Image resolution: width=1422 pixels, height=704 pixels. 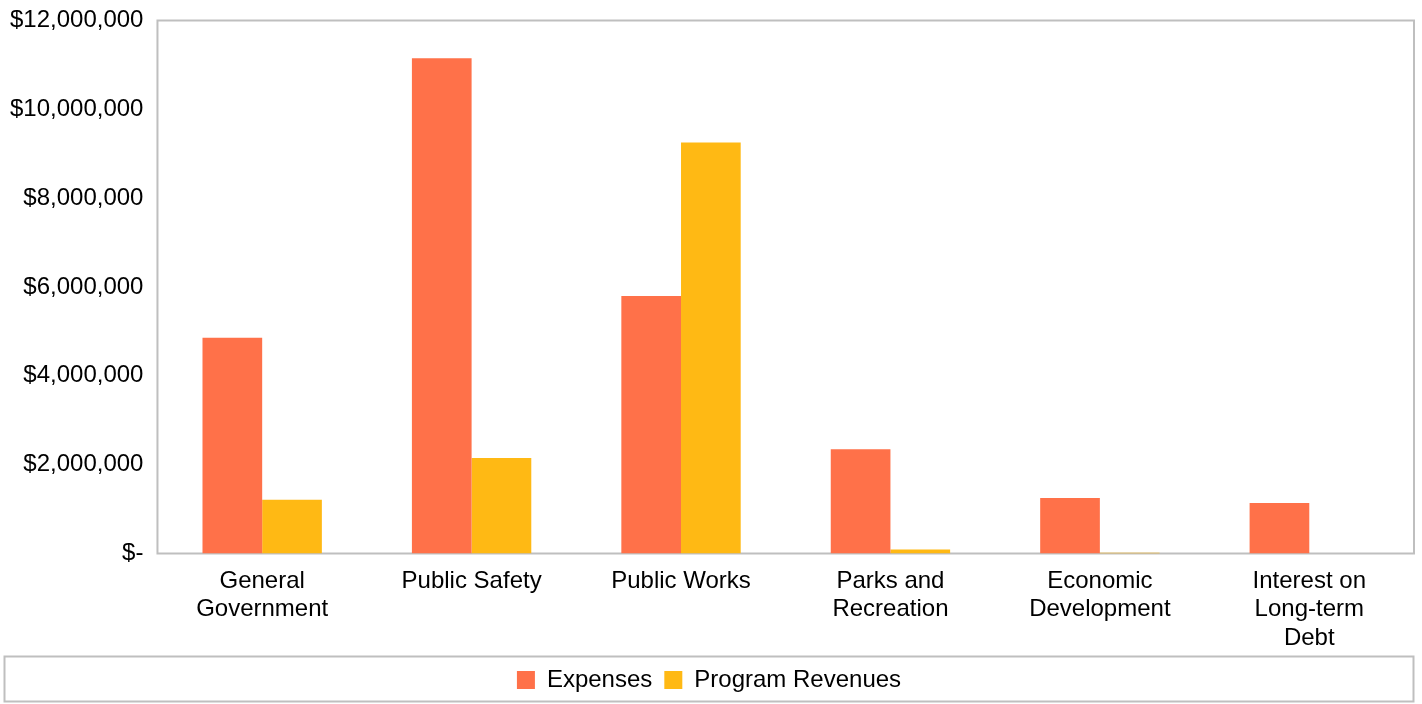 What do you see at coordinates (890, 593) in the screenshot?
I see `x-tick-label: Parks and Recreation` at bounding box center [890, 593].